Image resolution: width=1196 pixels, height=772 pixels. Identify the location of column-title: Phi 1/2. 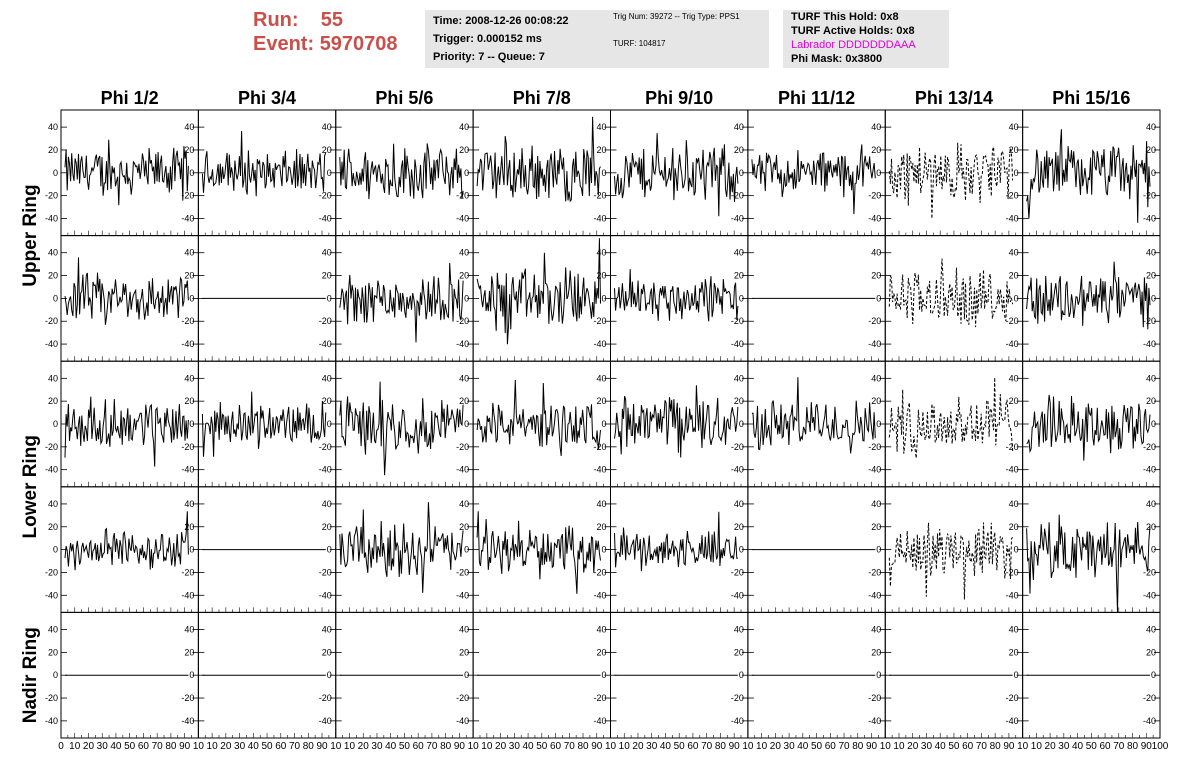
(130, 98).